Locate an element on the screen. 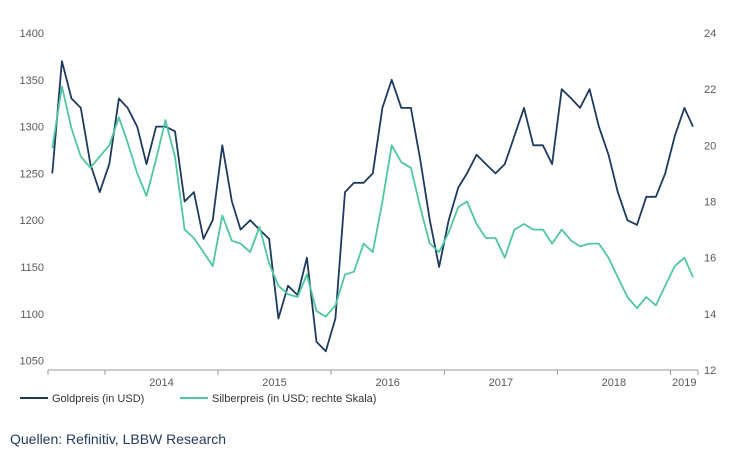 The height and width of the screenshot is (458, 734). y-right-tick-label: 12 is located at coordinates (710, 371).